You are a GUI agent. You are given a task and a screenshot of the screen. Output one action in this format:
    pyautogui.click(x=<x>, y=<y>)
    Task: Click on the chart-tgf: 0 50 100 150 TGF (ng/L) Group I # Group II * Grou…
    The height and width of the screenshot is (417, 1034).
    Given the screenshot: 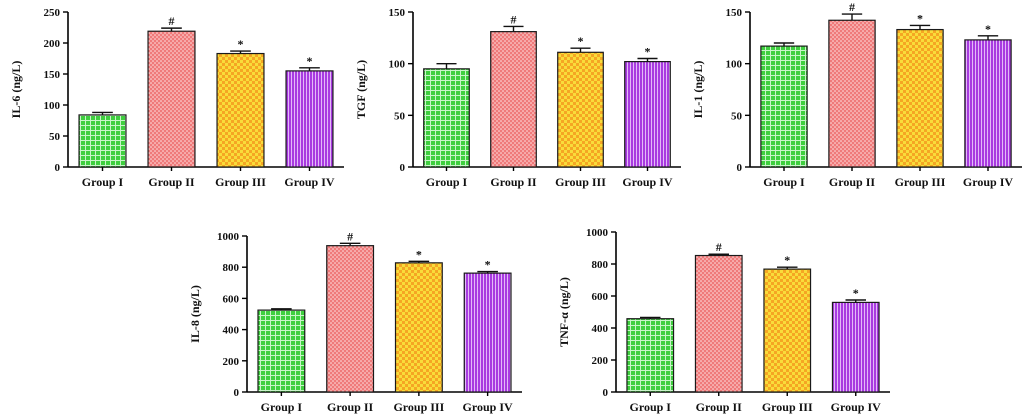 What is the action you would take?
    pyautogui.click(x=517, y=98)
    